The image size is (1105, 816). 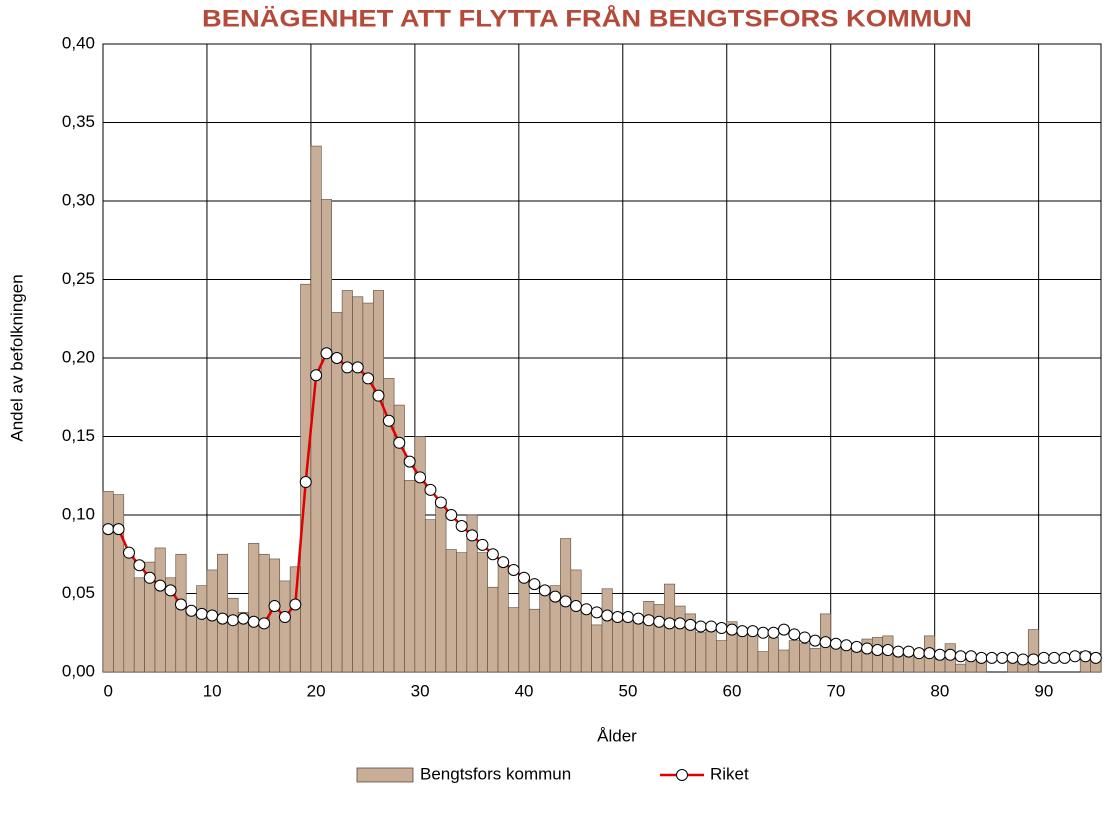 I want to click on x-tick-label: 40, so click(x=524, y=690).